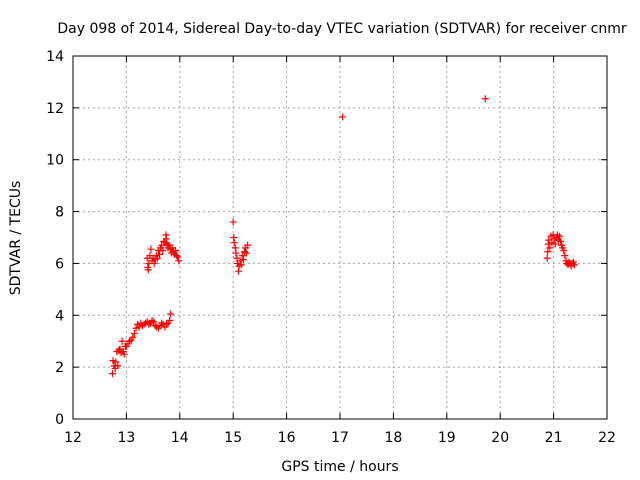  What do you see at coordinates (55, 238) in the screenshot?
I see `y-tick-labels: 0 2 4 6 8 10 12 14` at bounding box center [55, 238].